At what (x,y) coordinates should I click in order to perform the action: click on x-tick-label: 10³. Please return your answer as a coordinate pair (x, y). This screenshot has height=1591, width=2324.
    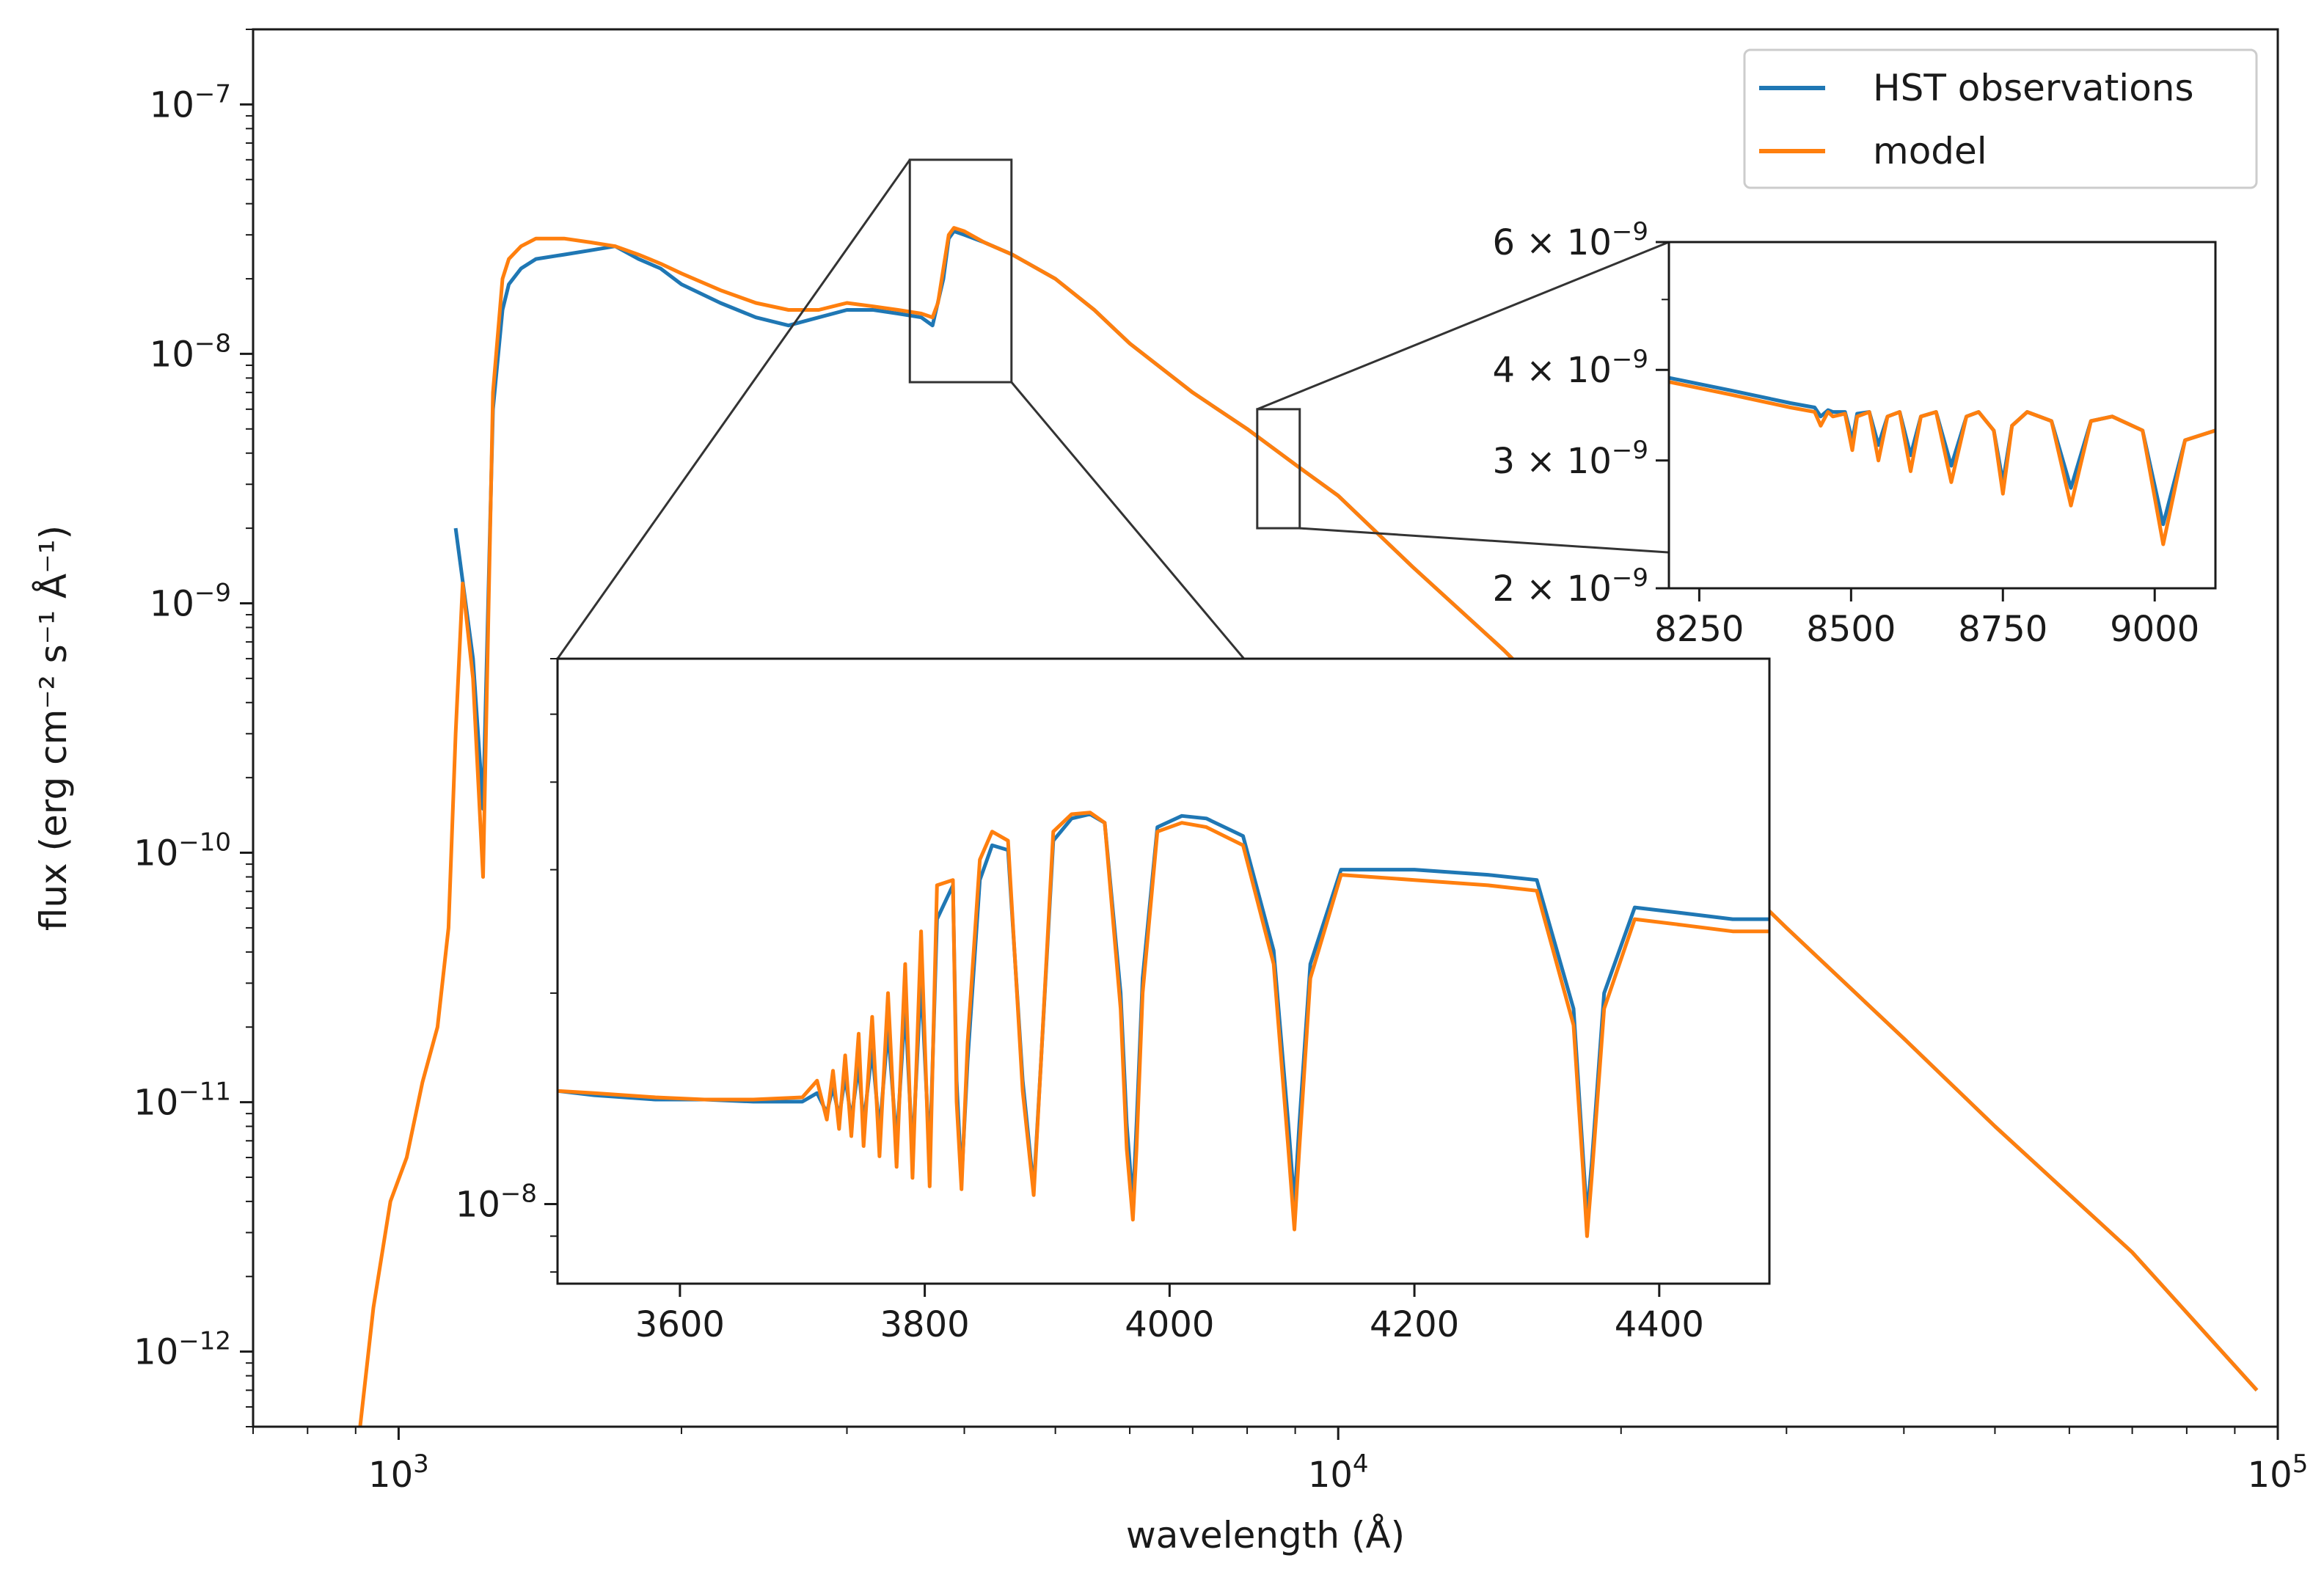
    Looking at the image, I should click on (398, 1472).